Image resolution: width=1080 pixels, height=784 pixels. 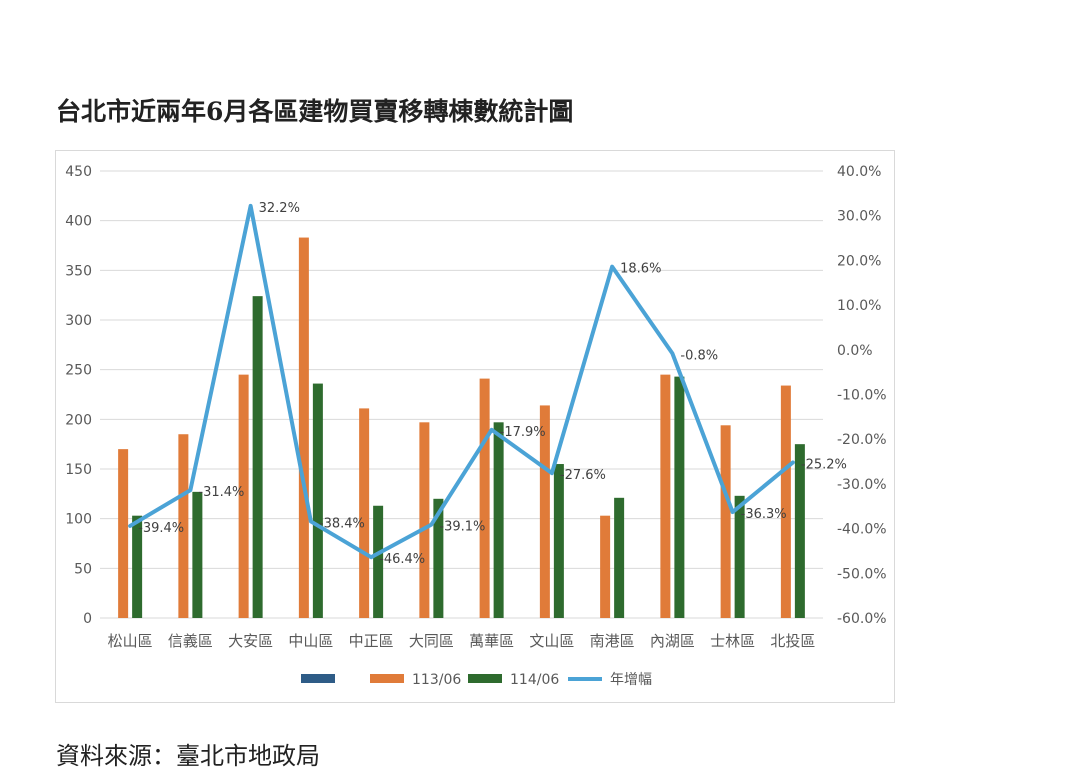 I want to click on growth-data-label: -39.4%, so click(x=161, y=528).